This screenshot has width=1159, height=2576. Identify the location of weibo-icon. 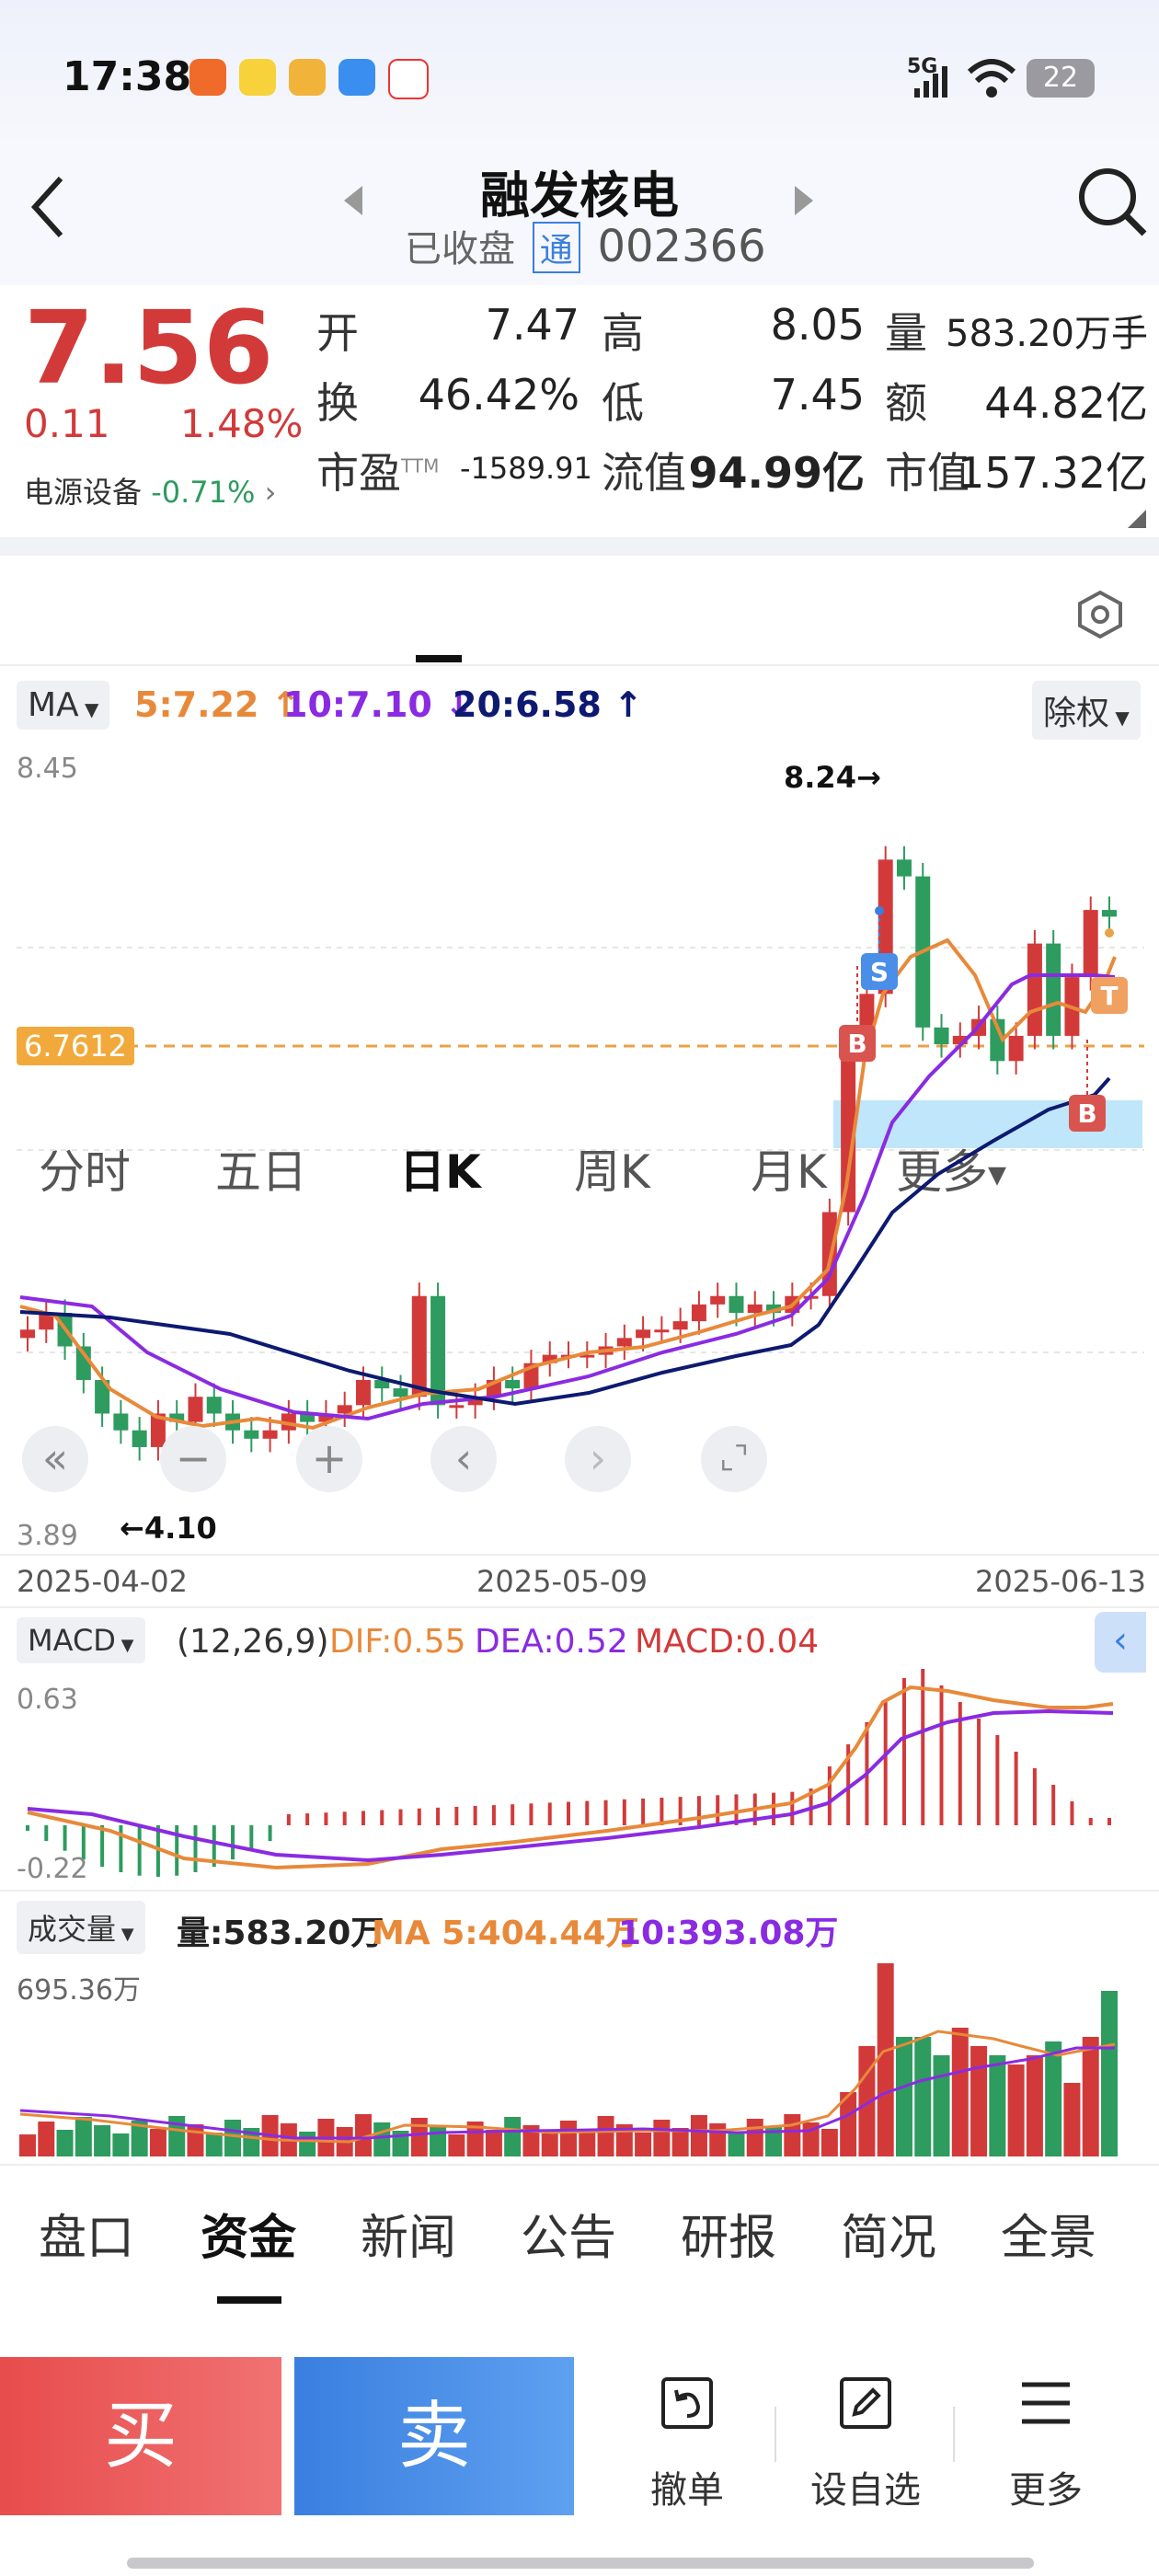
(307, 77).